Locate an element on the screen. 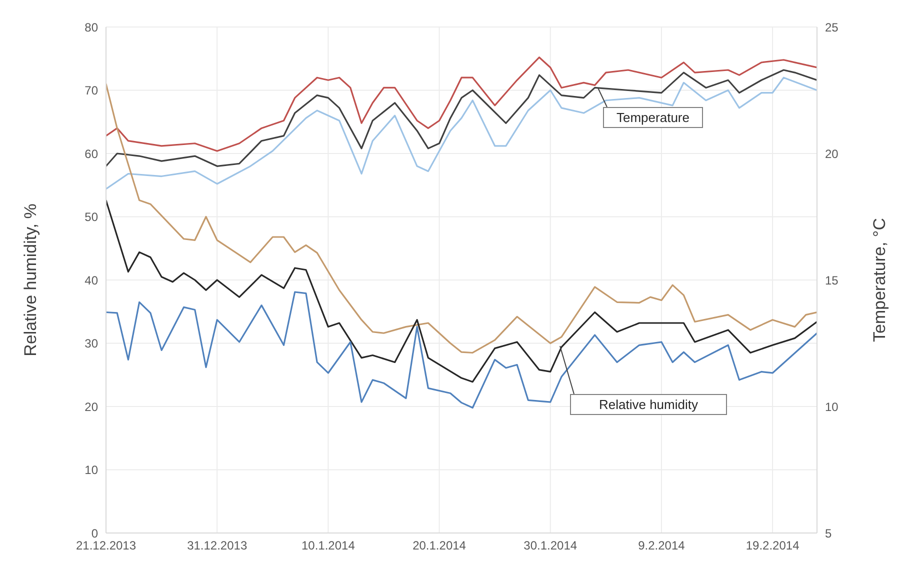 This screenshot has height=579, width=909. y-tick-label: 70 is located at coordinates (91, 91).